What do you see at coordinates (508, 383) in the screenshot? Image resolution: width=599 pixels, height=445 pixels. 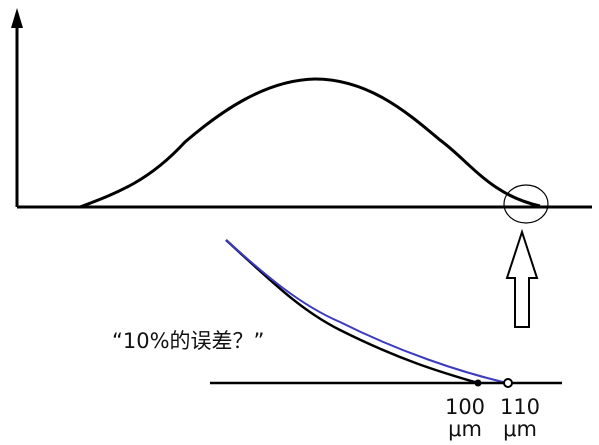 I see `tick-110-marker` at bounding box center [508, 383].